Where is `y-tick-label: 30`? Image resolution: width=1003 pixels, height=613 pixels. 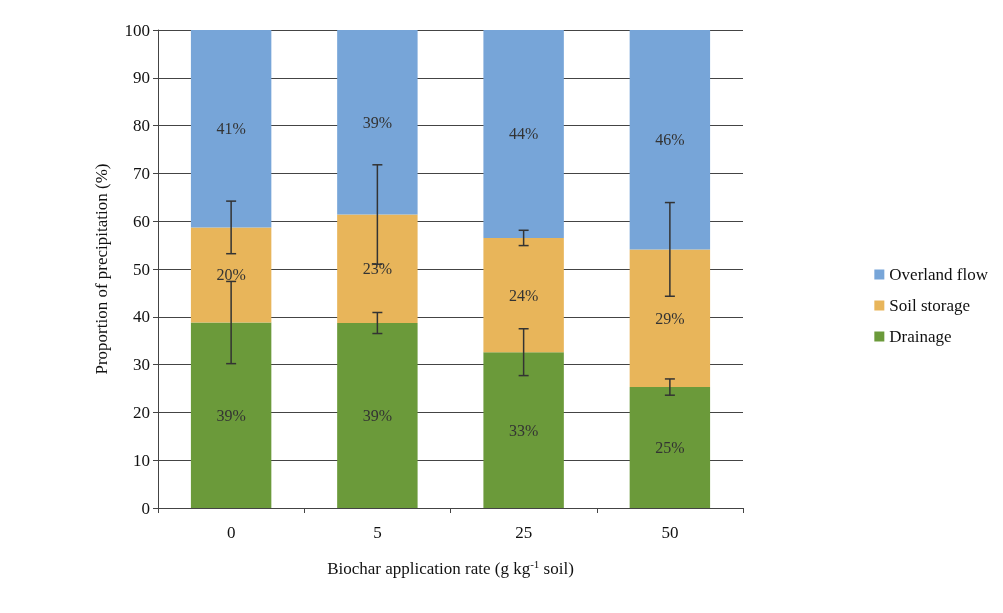
y-tick-label: 30 is located at coordinates (141, 365).